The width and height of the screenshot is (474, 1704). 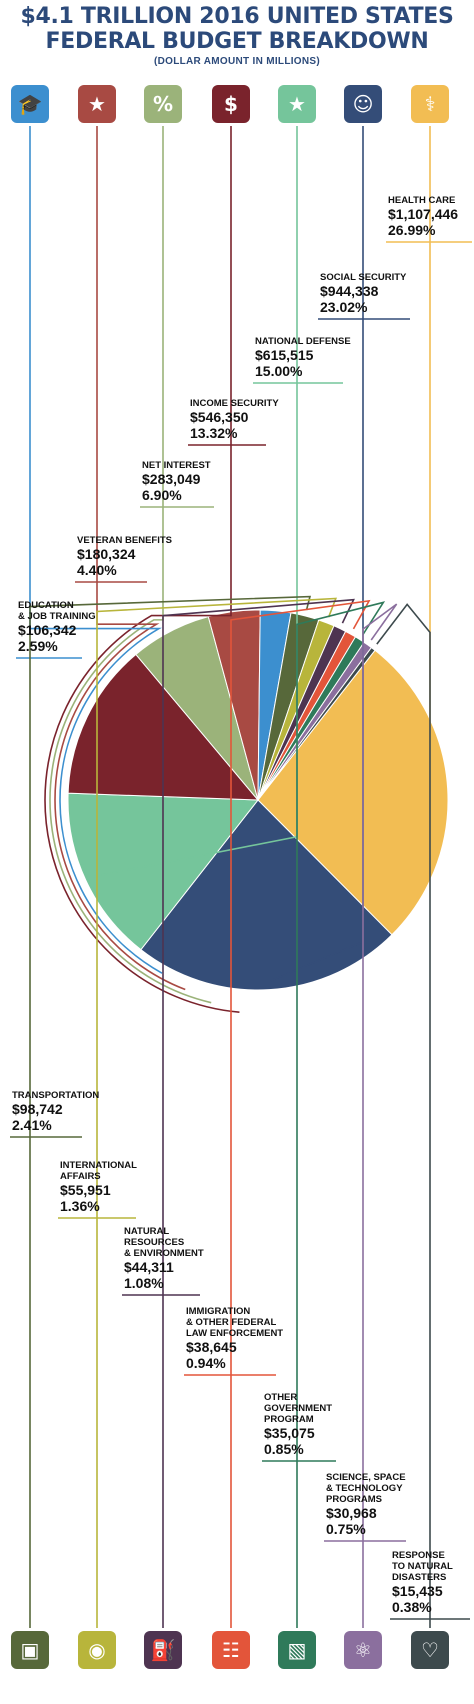 I want to click on slice-label-11: OTHER GOVERNMENT PROGRAM $35,075 0.85%, so click(x=298, y=1424).